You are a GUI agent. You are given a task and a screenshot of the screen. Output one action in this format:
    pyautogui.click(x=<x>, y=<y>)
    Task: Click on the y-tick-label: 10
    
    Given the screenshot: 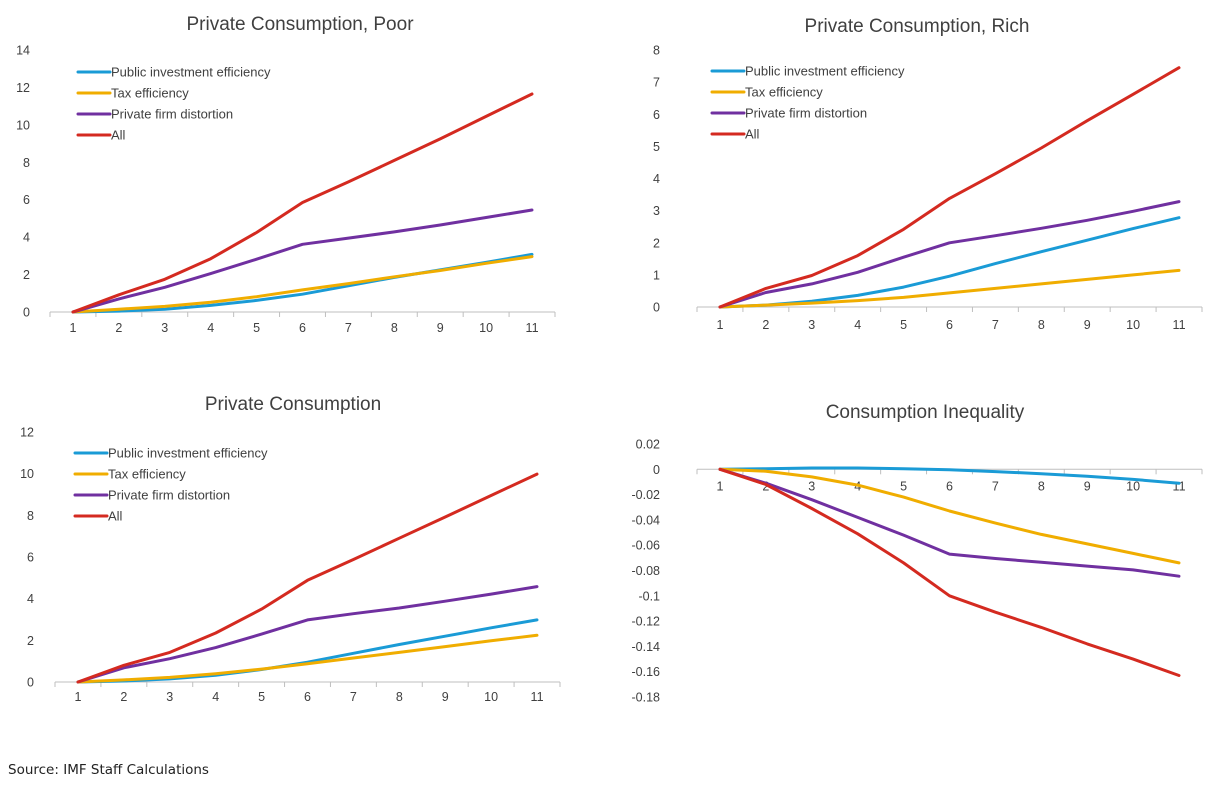 What is the action you would take?
    pyautogui.click(x=23, y=125)
    